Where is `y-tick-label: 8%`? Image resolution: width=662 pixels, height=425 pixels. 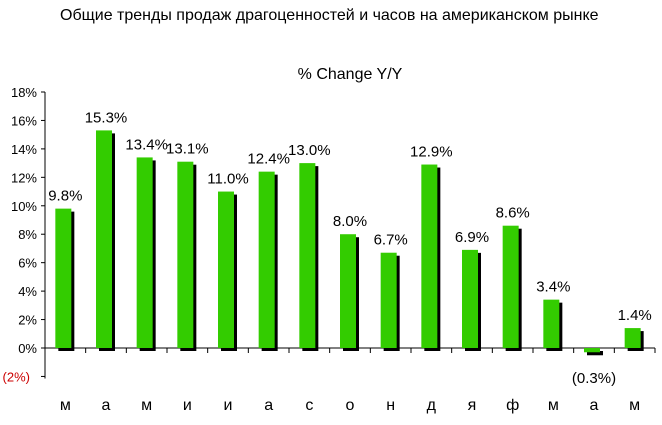
y-tick-label: 8% is located at coordinates (27, 234).